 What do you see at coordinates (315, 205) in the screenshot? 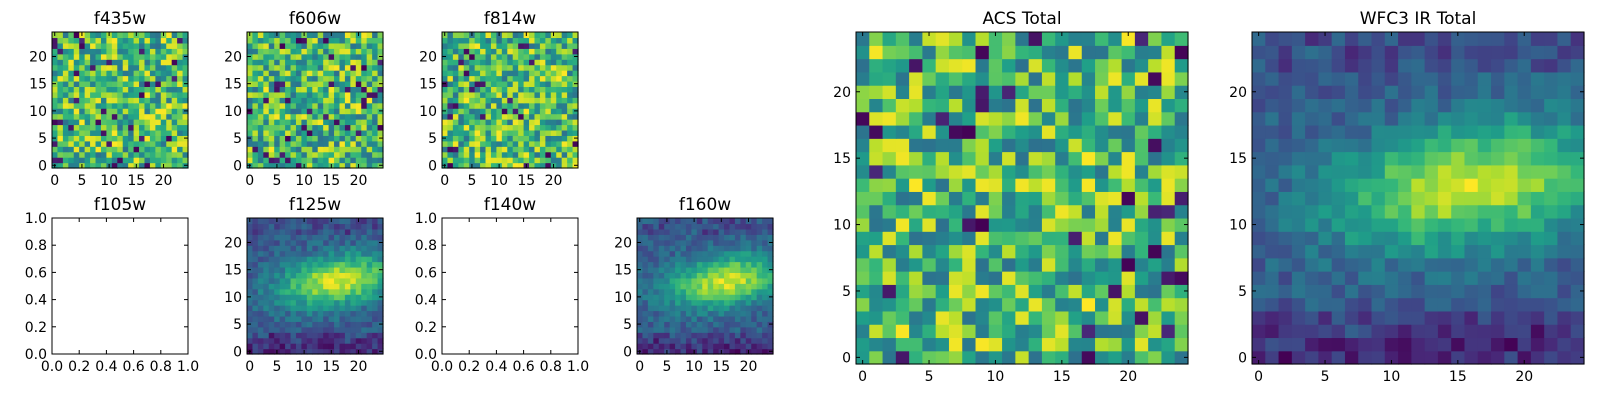
I see `chart-title-f125w: f125w` at bounding box center [315, 205].